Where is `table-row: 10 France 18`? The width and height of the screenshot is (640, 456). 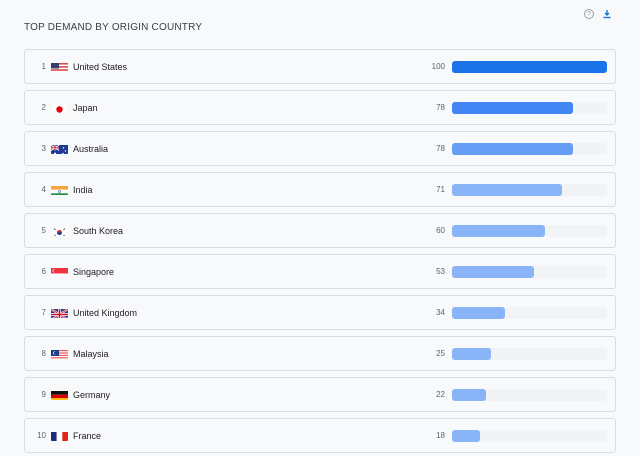
table-row: 10 France 18 is located at coordinates (320, 435).